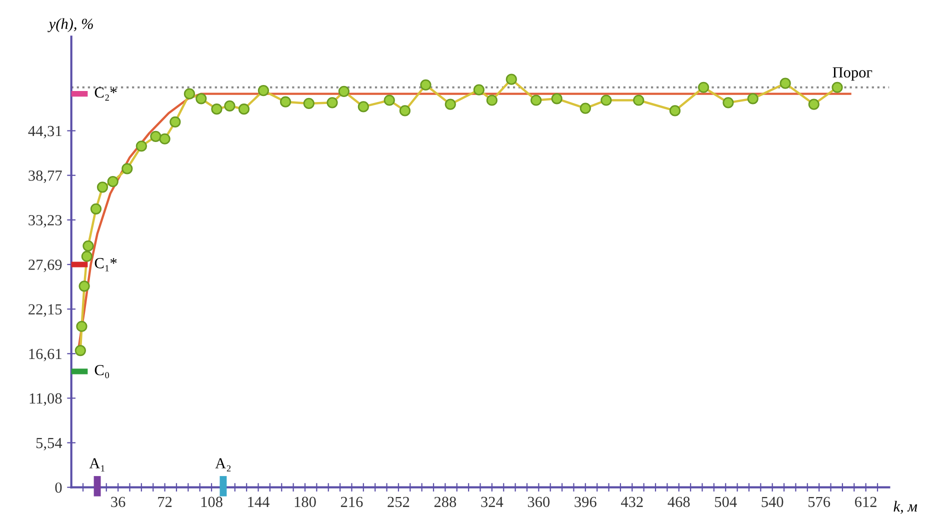 This screenshot has width=951, height=524. Describe the element at coordinates (49, 444) in the screenshot. I see `y-tick-label: 5,54` at that location.